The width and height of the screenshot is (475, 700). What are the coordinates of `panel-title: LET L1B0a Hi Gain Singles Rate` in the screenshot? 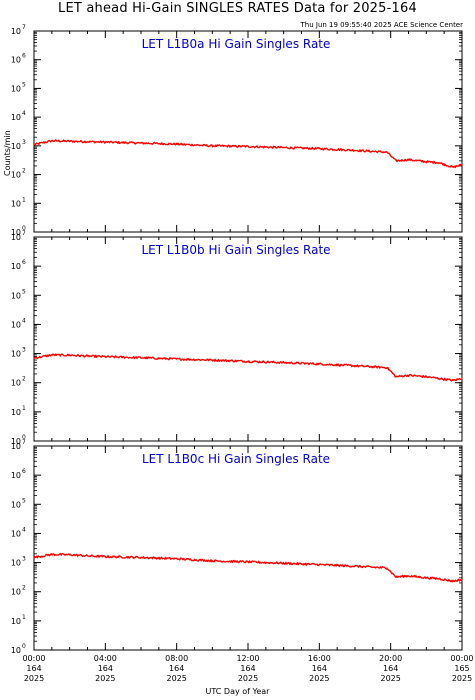 It's located at (236, 44).